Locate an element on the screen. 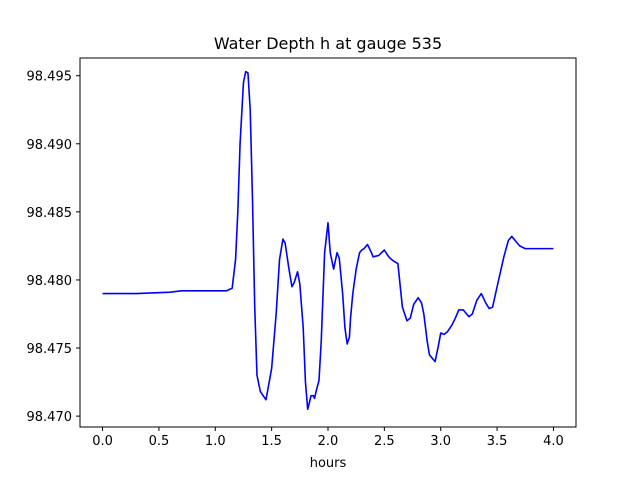  x-tick-label: 1.0 is located at coordinates (215, 441).